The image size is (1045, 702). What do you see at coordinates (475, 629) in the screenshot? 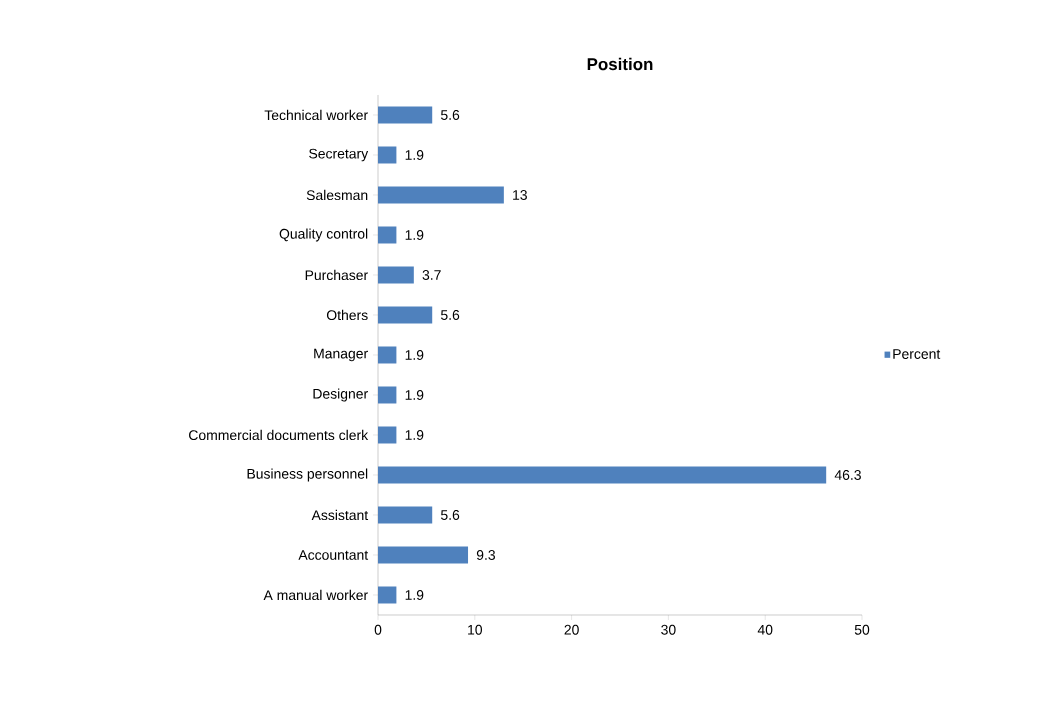
I see `x-tick-label: 10` at bounding box center [475, 629].